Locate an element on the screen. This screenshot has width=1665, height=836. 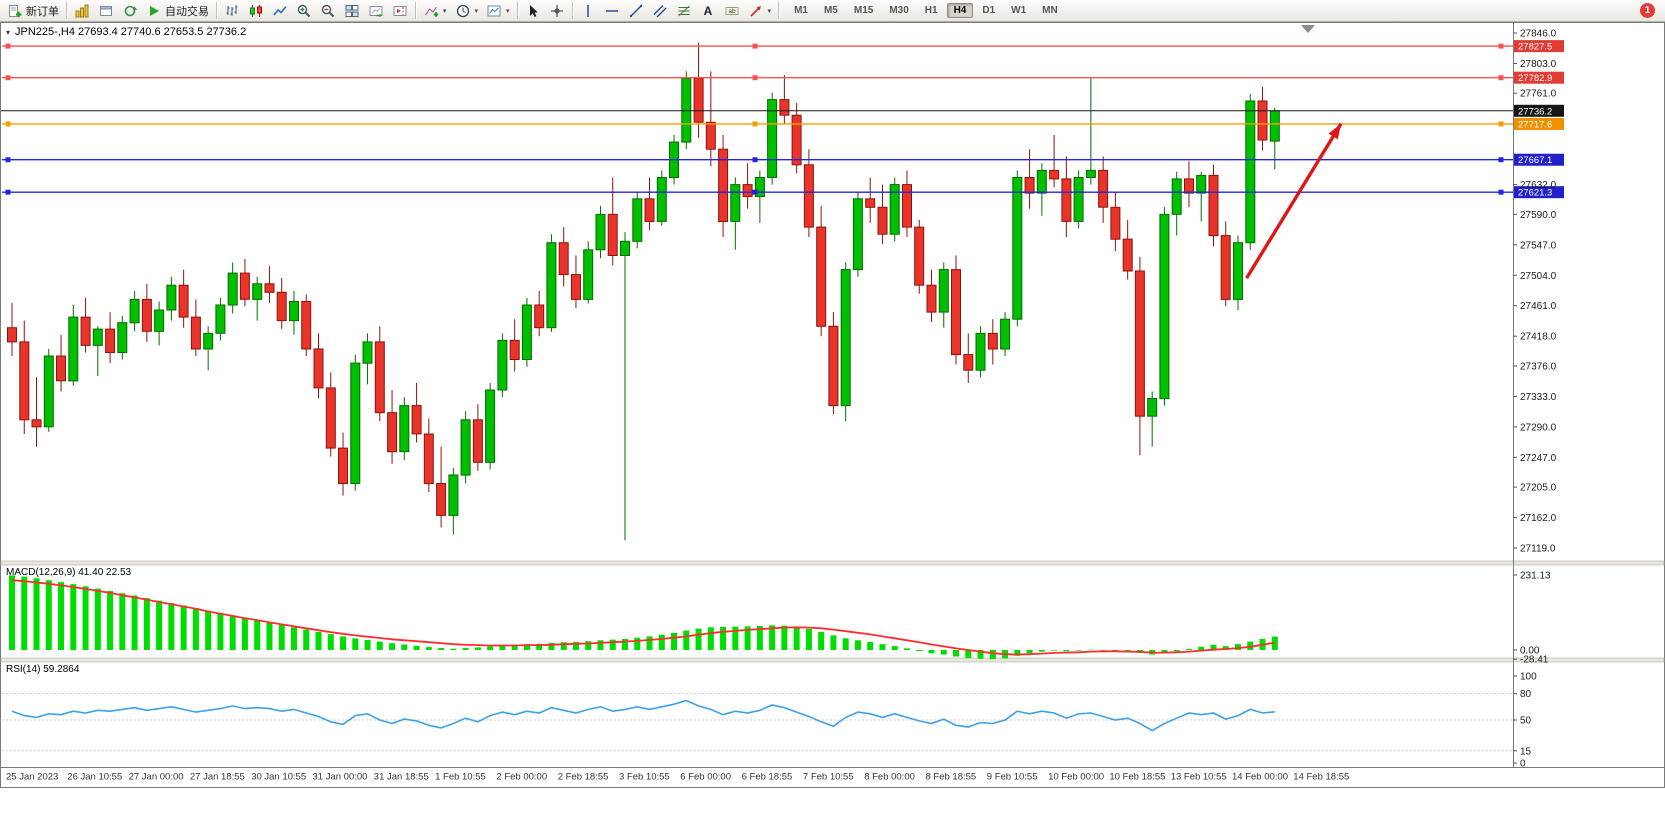
svg-text: A is located at coordinates (707, 11).